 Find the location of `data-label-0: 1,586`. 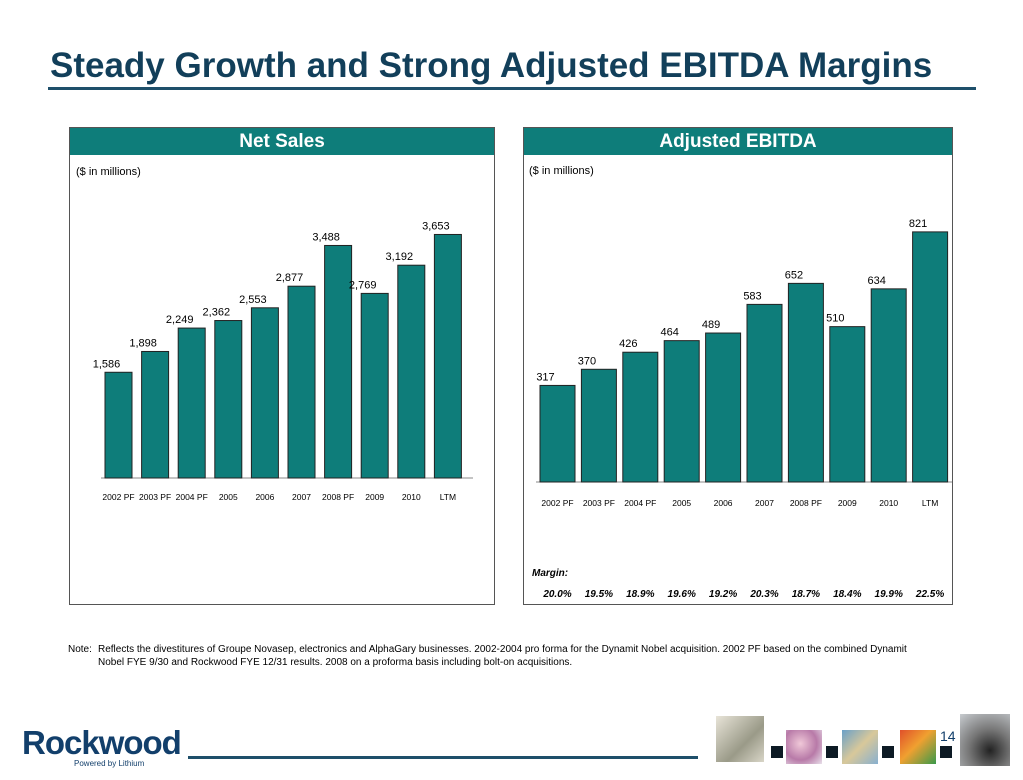

data-label-0: 1,586 is located at coordinates (107, 364).